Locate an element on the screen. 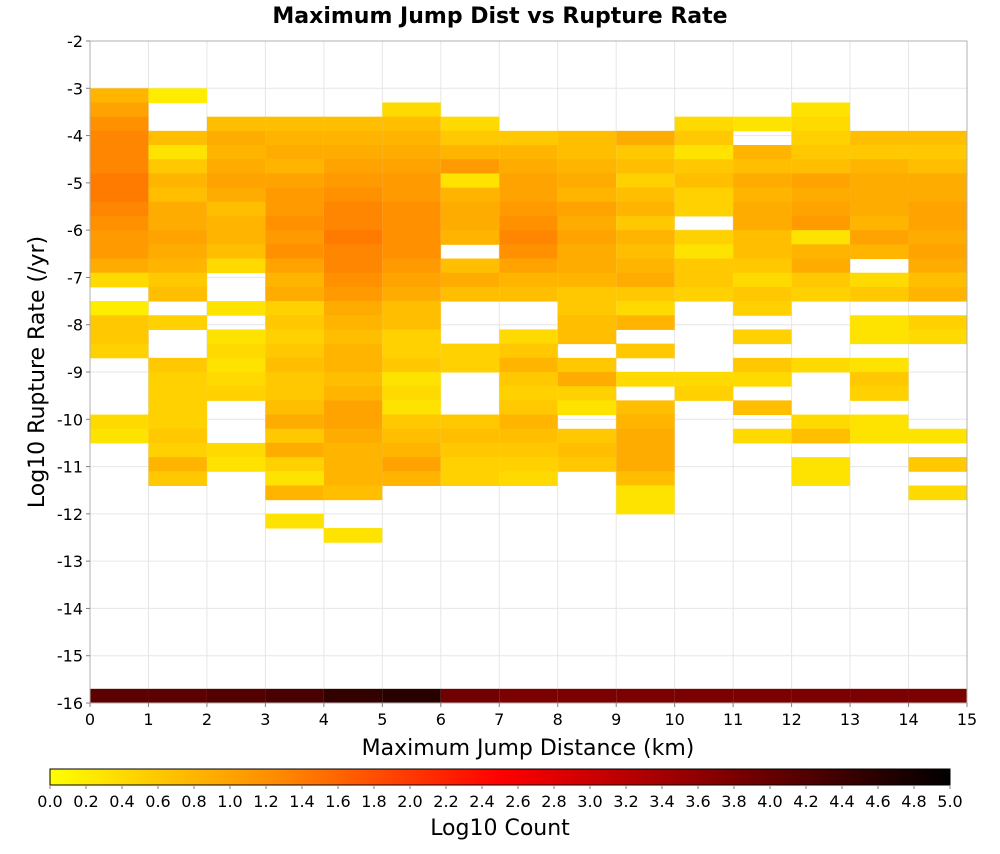  x-tick-label: 2 is located at coordinates (207, 719).